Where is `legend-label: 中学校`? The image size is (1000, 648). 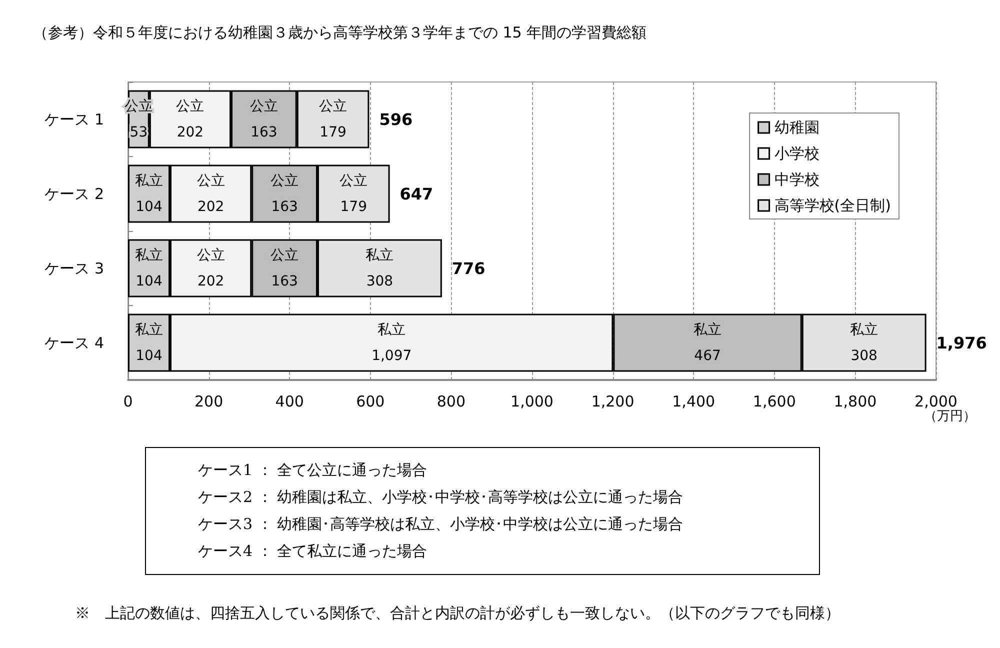 legend-label: 中学校 is located at coordinates (797, 179).